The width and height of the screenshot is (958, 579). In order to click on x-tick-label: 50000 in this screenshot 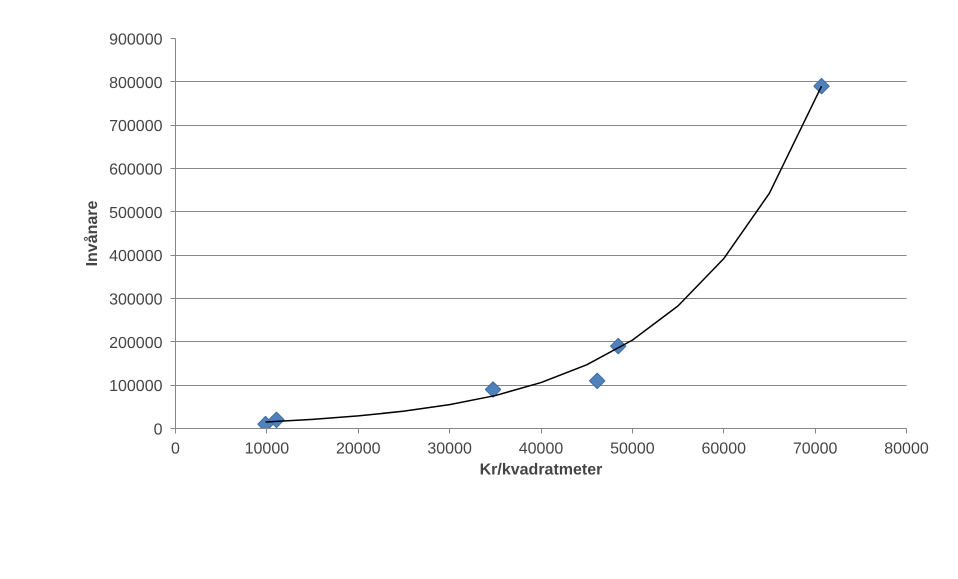, I will do `click(632, 449)`.